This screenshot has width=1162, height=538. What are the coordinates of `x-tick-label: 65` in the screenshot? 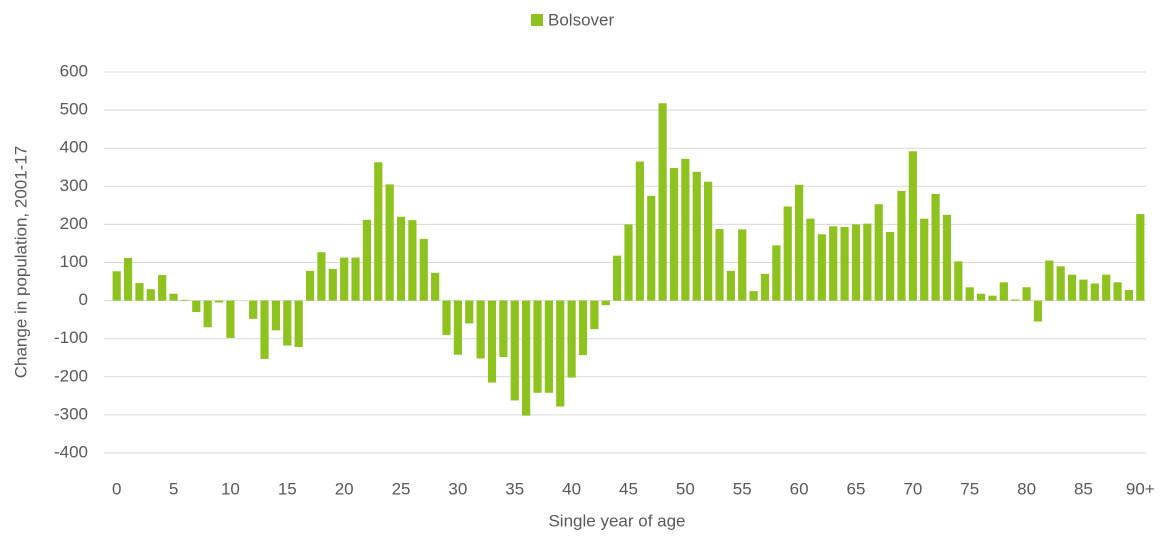 It's located at (856, 488).